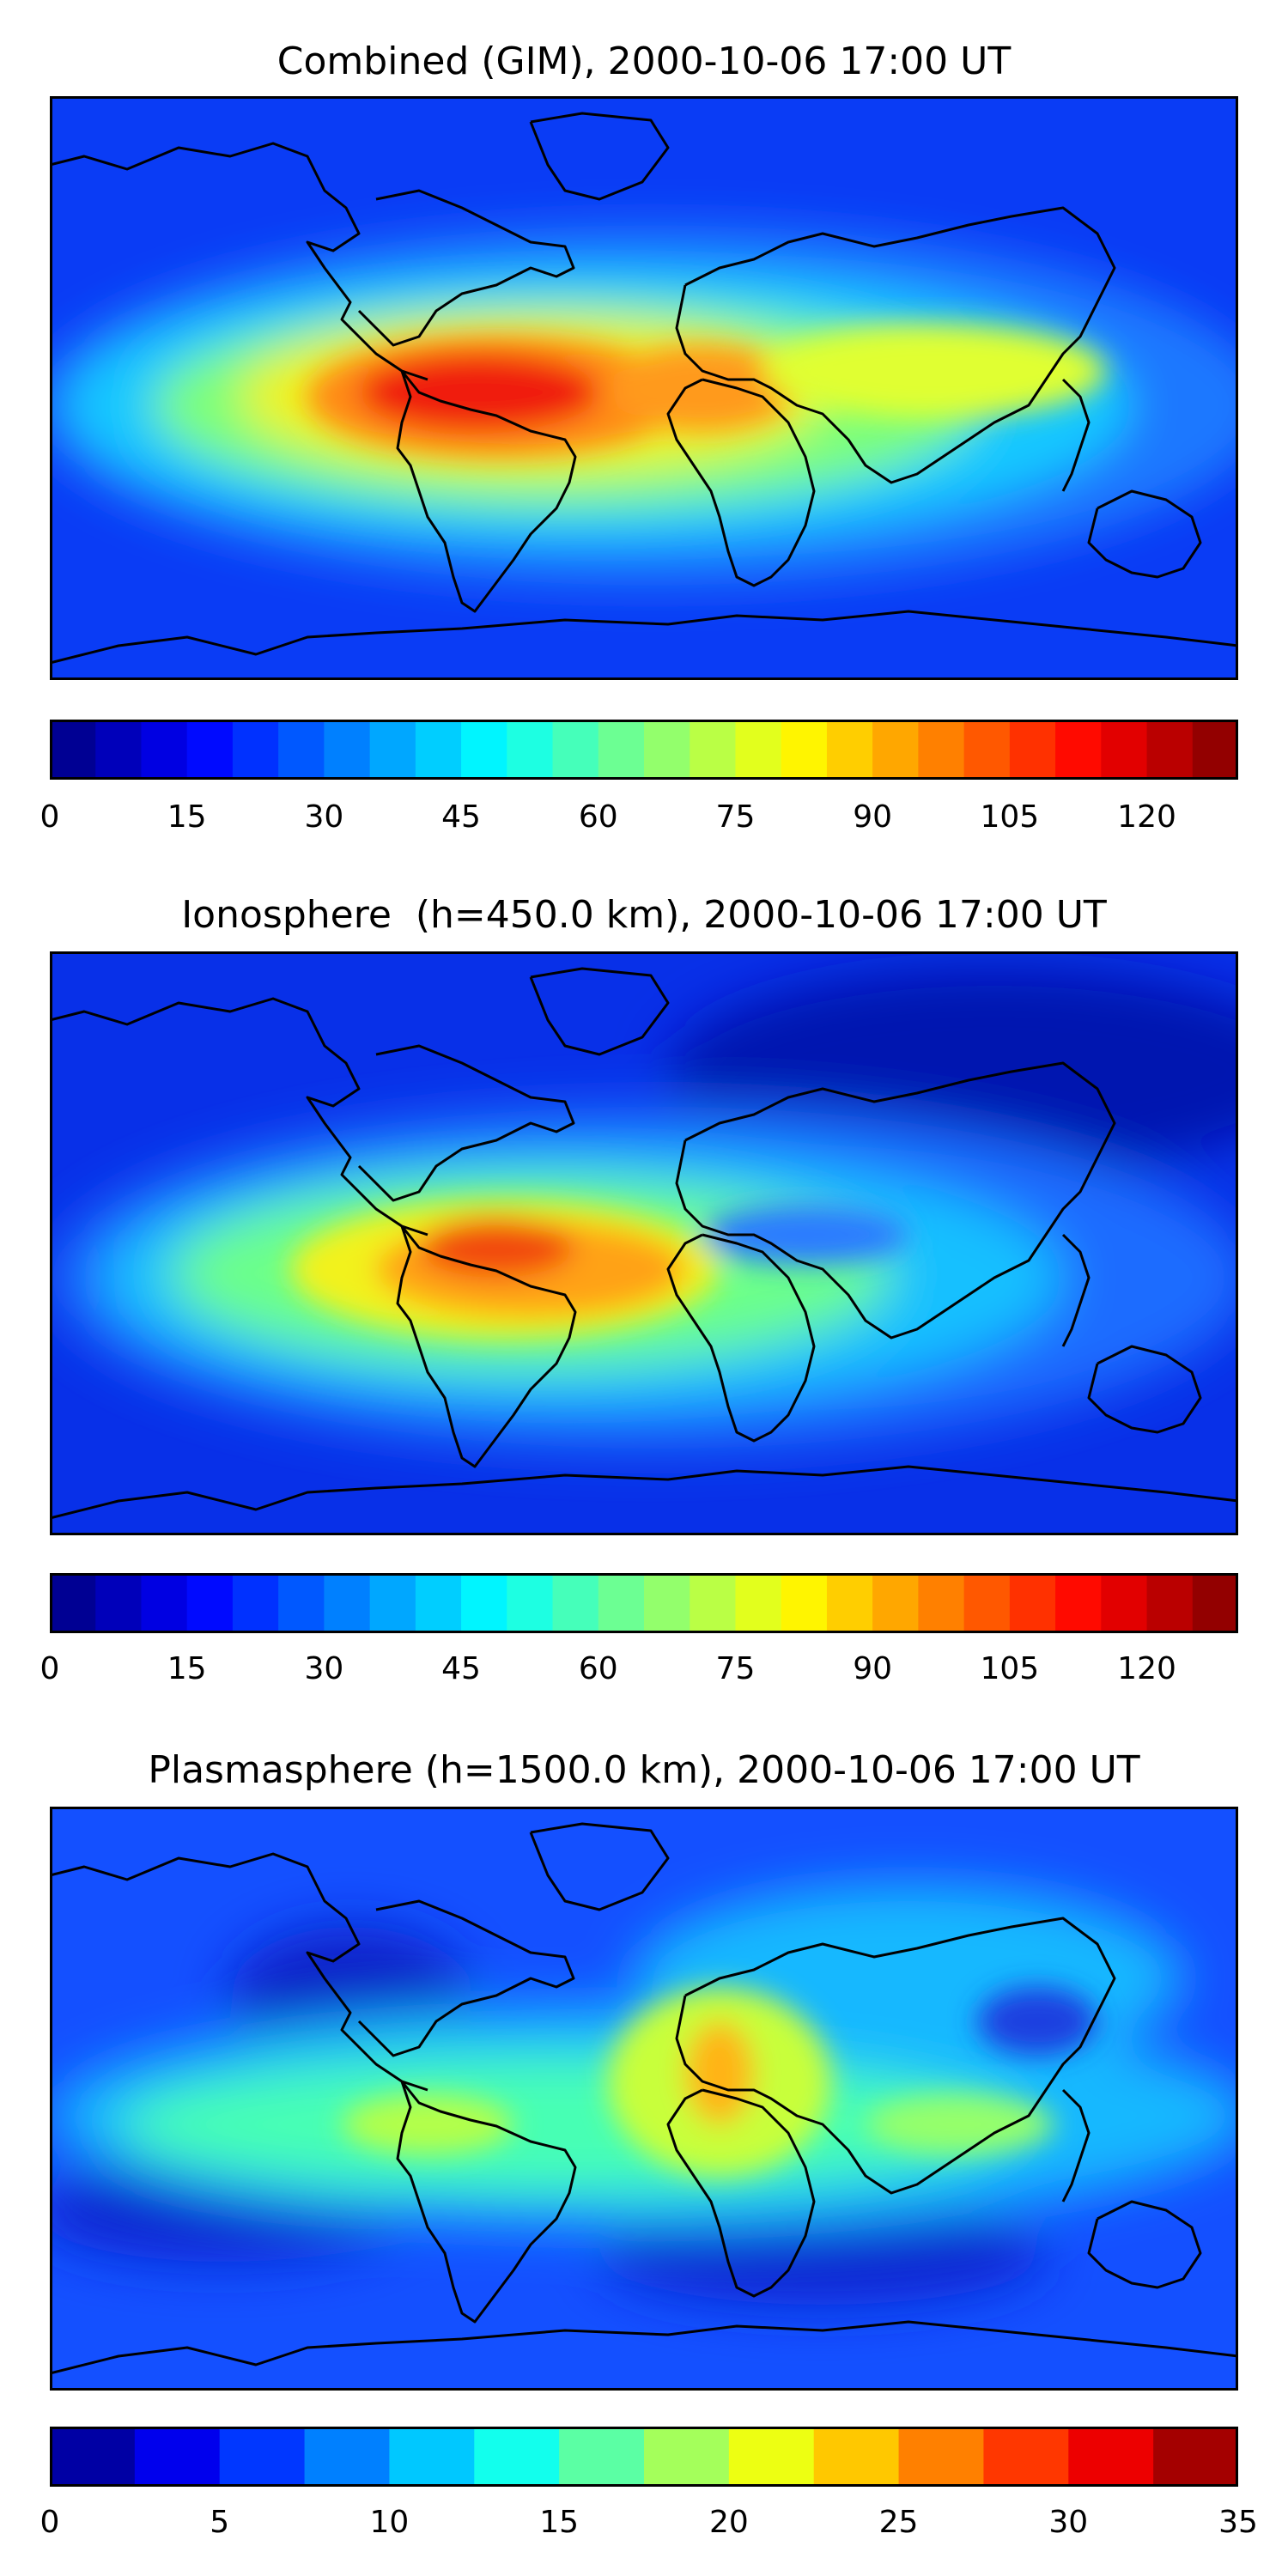  What do you see at coordinates (639, 820) in the screenshot?
I see `colorbar-ticks-combined: 0 15 30 45 60 75 90 105 120` at bounding box center [639, 820].